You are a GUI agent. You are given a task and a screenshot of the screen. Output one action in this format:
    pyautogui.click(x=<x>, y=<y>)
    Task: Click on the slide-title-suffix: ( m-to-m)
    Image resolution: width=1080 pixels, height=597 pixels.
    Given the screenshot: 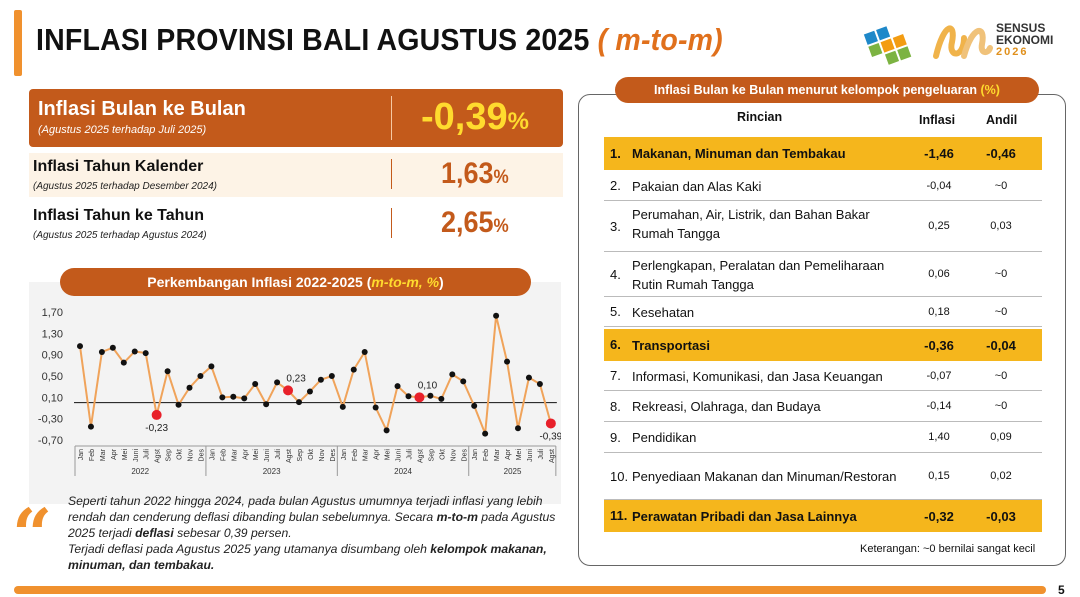 What is the action you would take?
    pyautogui.click(x=660, y=39)
    